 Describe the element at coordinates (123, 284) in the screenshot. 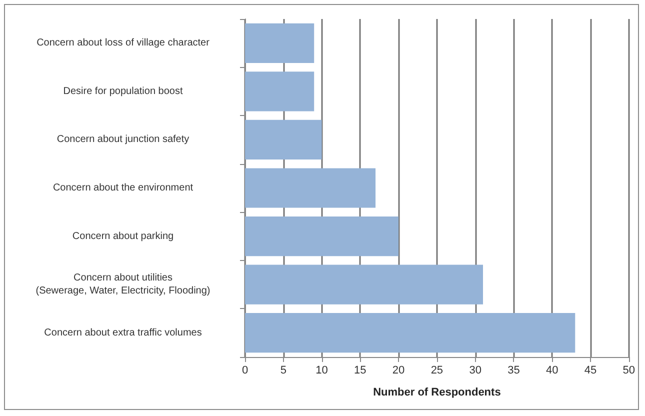

I see `y-tick-label: Concern about utilities (Sewerage, Water, Electricity, Flooding)` at that location.